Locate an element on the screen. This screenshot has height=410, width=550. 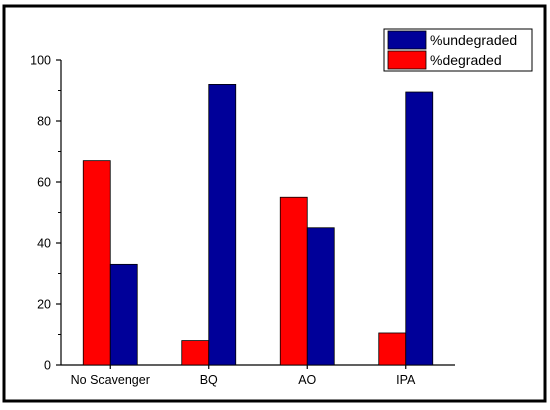
x-tick-label: IPA is located at coordinates (406, 380).